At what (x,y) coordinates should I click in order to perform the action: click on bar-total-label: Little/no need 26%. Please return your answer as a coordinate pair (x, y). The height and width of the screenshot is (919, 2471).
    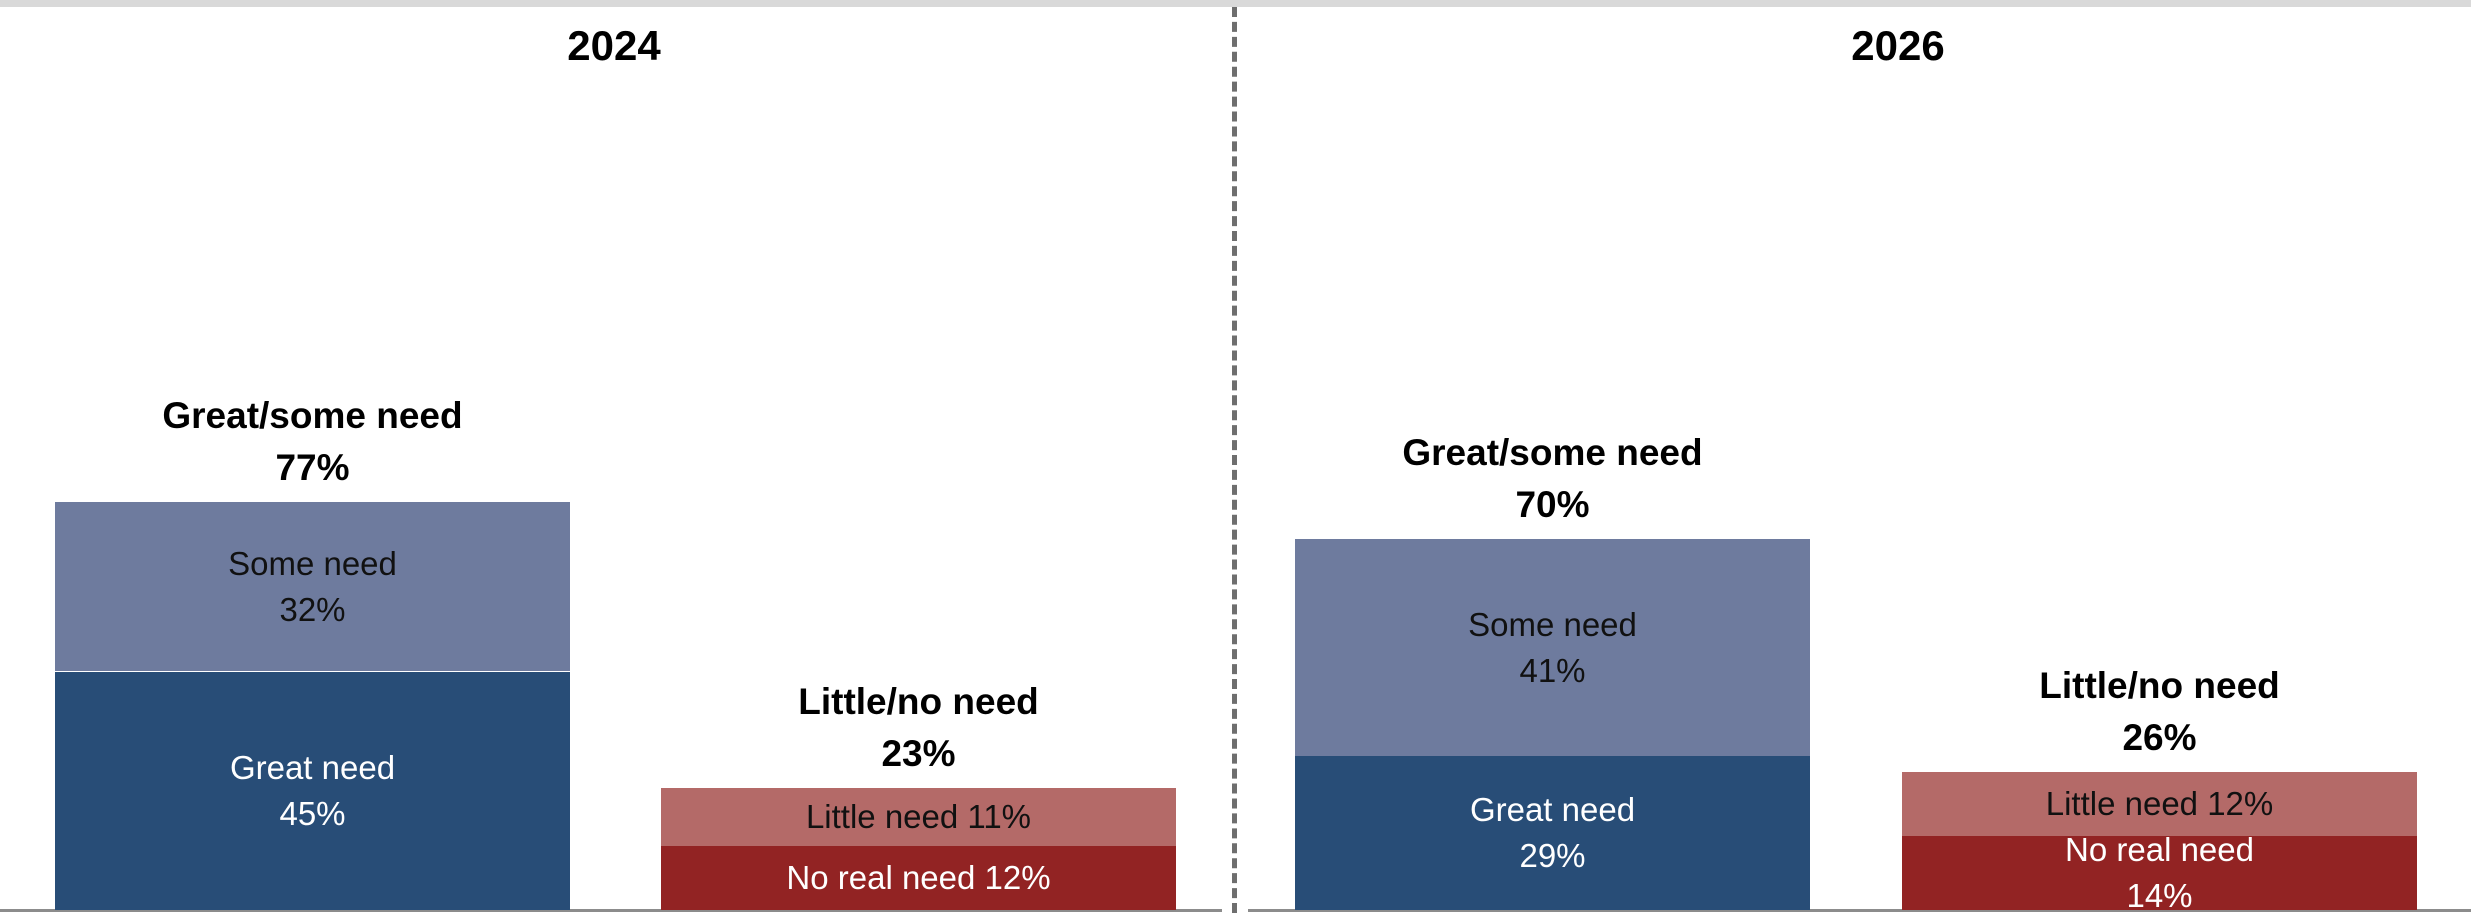
    Looking at the image, I should click on (2159, 712).